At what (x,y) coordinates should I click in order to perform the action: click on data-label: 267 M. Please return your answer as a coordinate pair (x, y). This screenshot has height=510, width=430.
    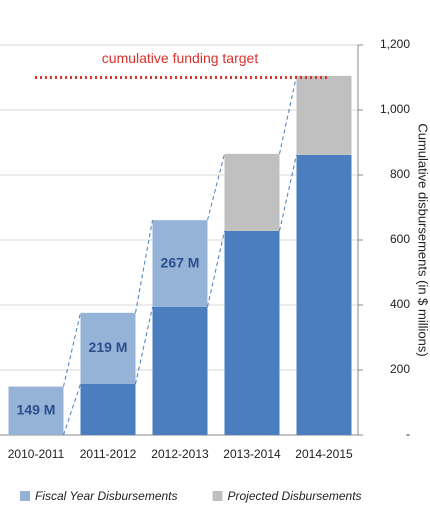
    Looking at the image, I should click on (180, 262).